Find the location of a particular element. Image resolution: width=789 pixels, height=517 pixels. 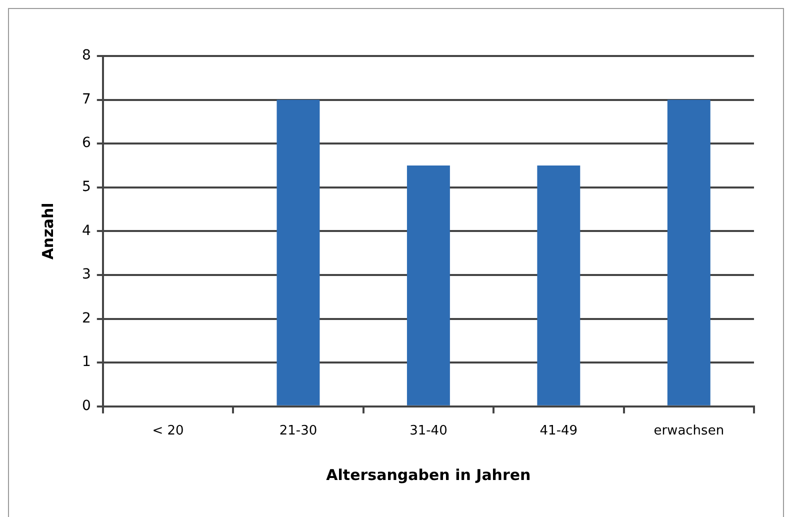

x-tick-label: 41-49 is located at coordinates (559, 431).